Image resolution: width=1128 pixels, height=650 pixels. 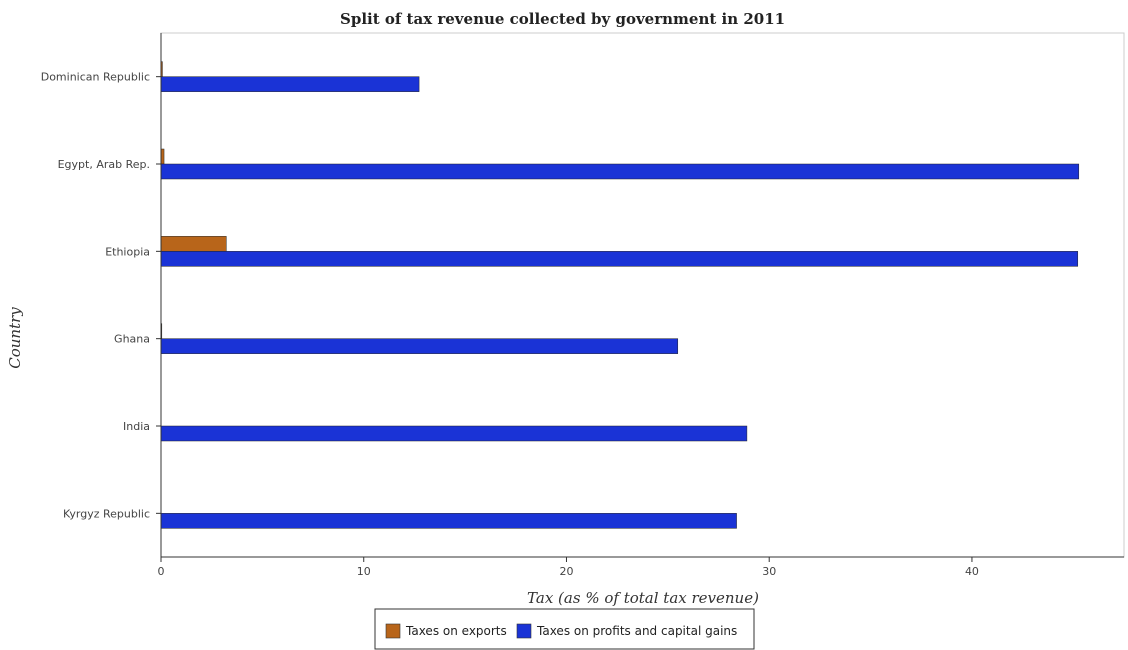 I want to click on legend-swatch-profits, so click(x=524, y=631).